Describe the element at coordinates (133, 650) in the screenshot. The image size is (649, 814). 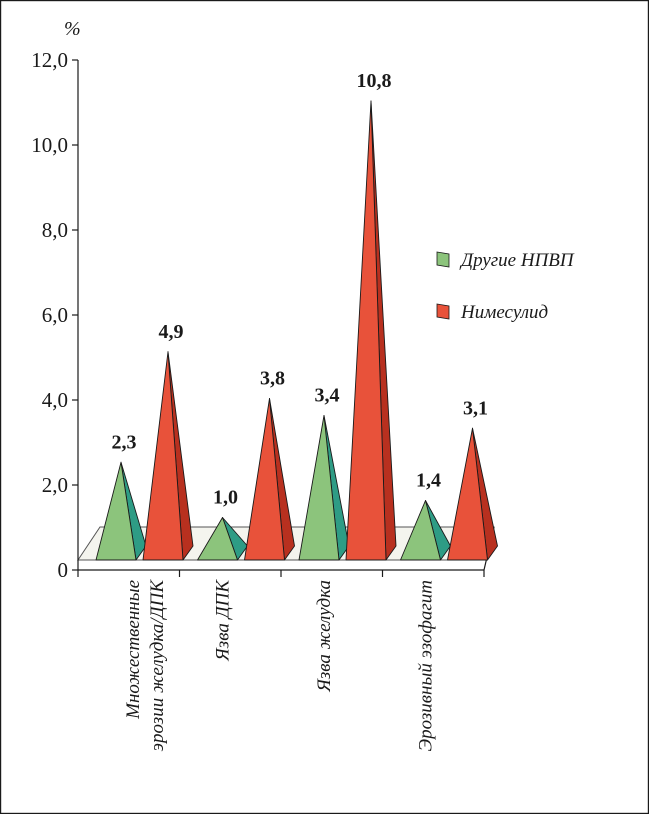
I see `category-label-line: Множественные` at that location.